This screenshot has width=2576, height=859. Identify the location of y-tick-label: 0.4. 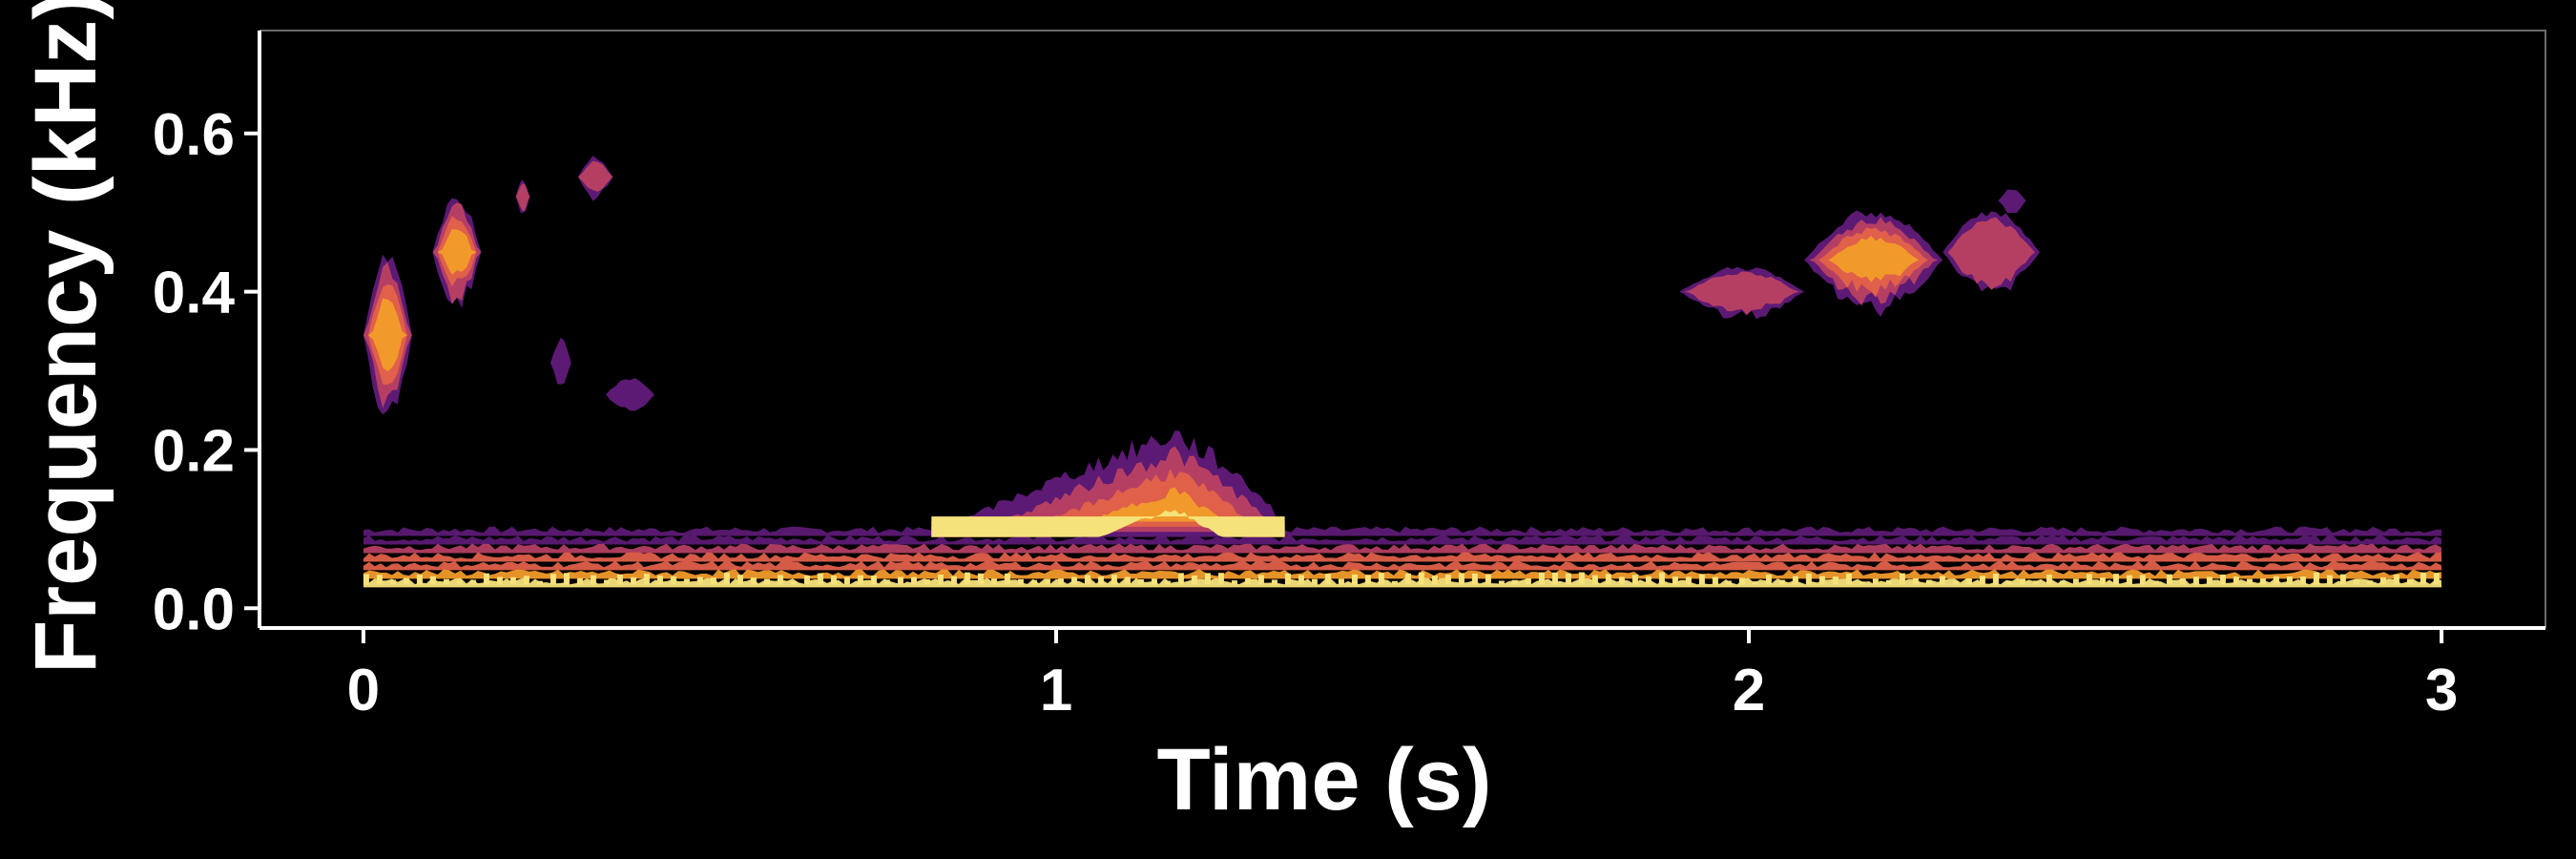
(194, 293).